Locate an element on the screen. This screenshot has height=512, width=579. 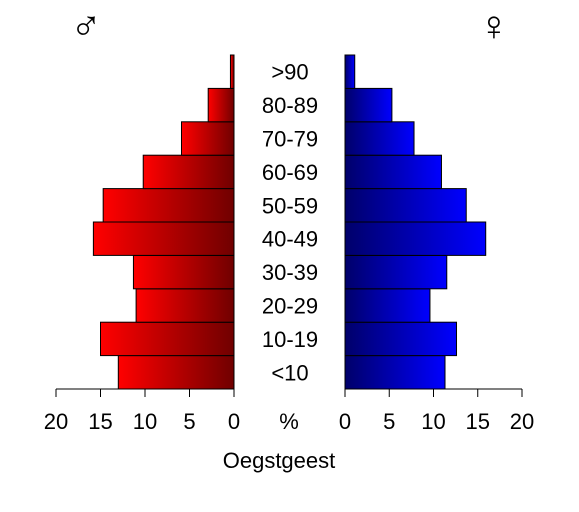
age-label-10-19: 10-19 is located at coordinates (290, 339).